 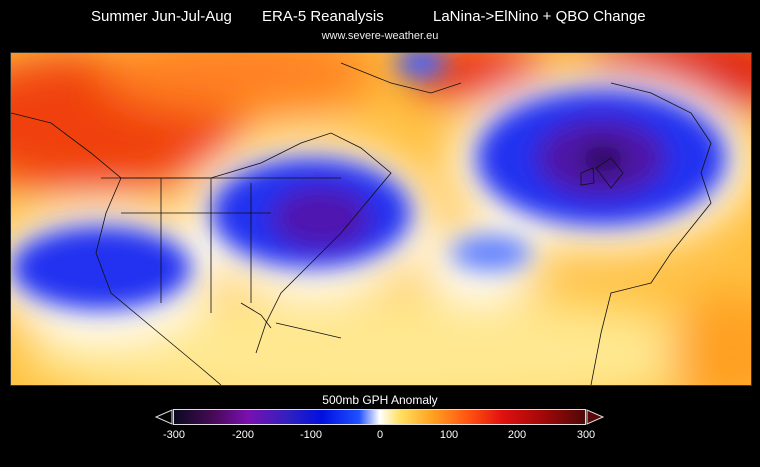 I want to click on colorbar-title: 500mb GPH Anomaly, so click(x=380, y=400).